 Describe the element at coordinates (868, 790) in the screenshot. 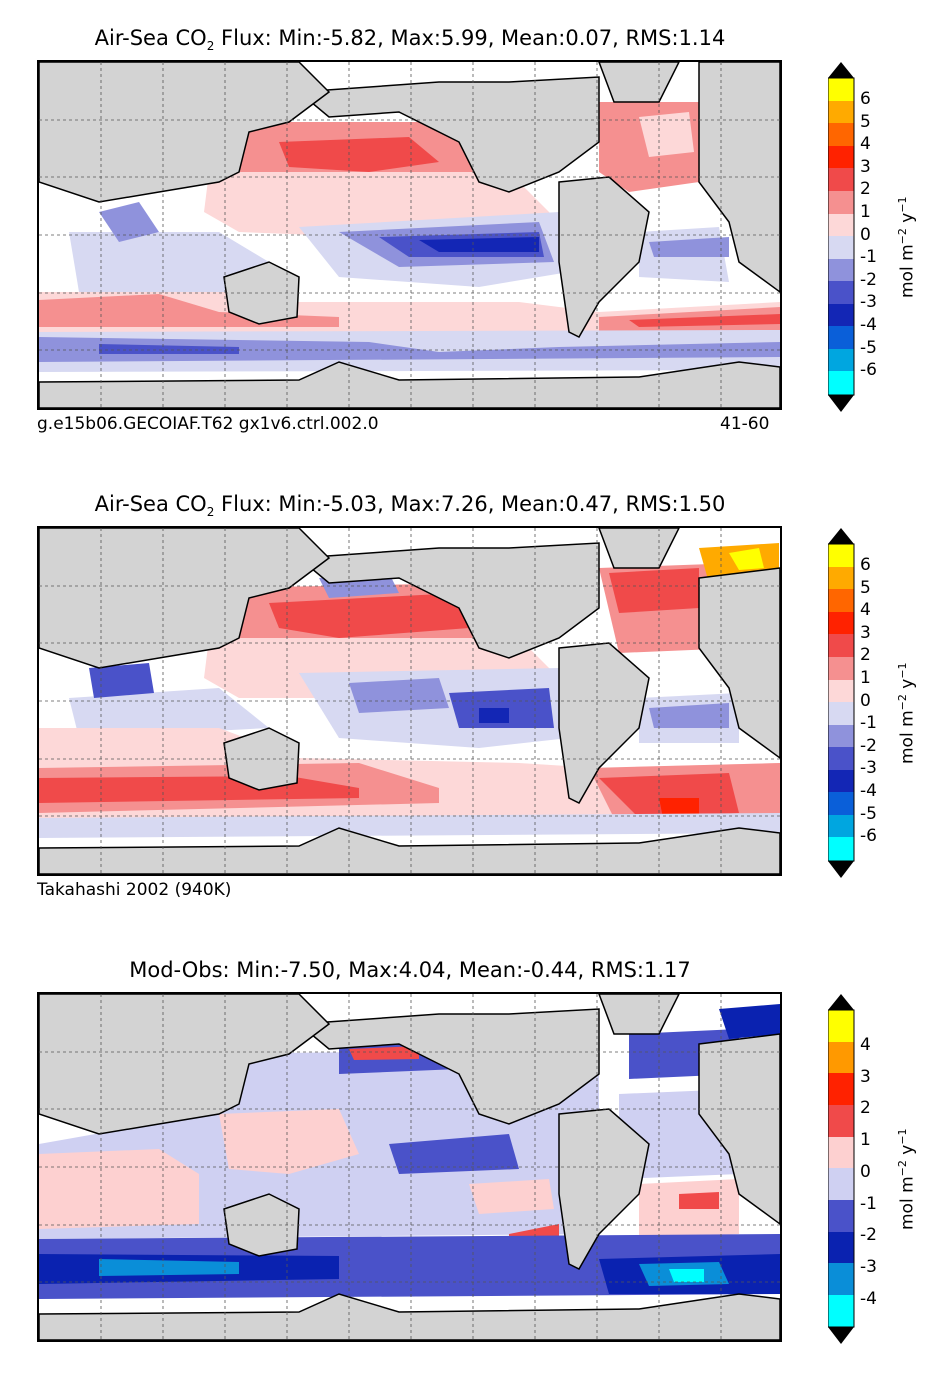

I see `panel2-tick: -4` at that location.